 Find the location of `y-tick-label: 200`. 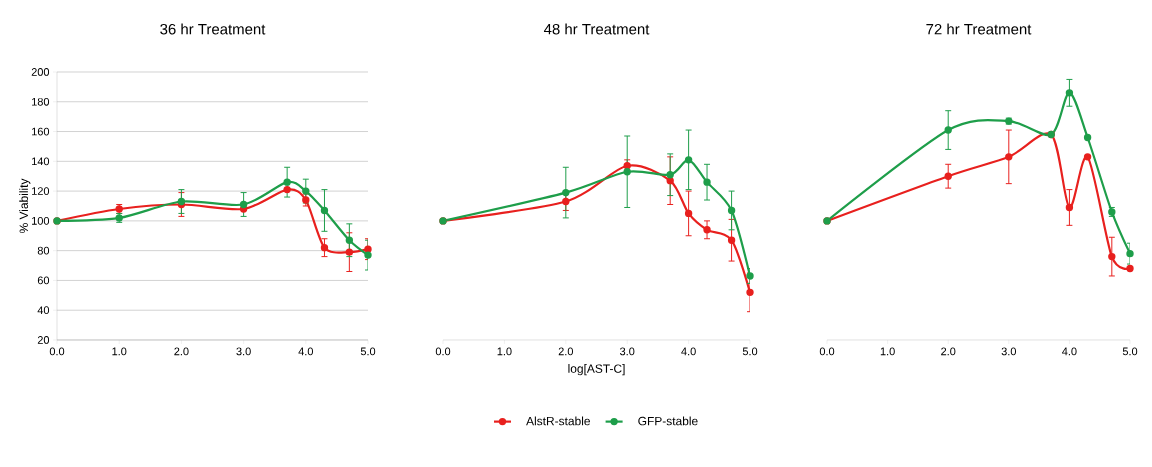

y-tick-label: 200 is located at coordinates (40, 72).